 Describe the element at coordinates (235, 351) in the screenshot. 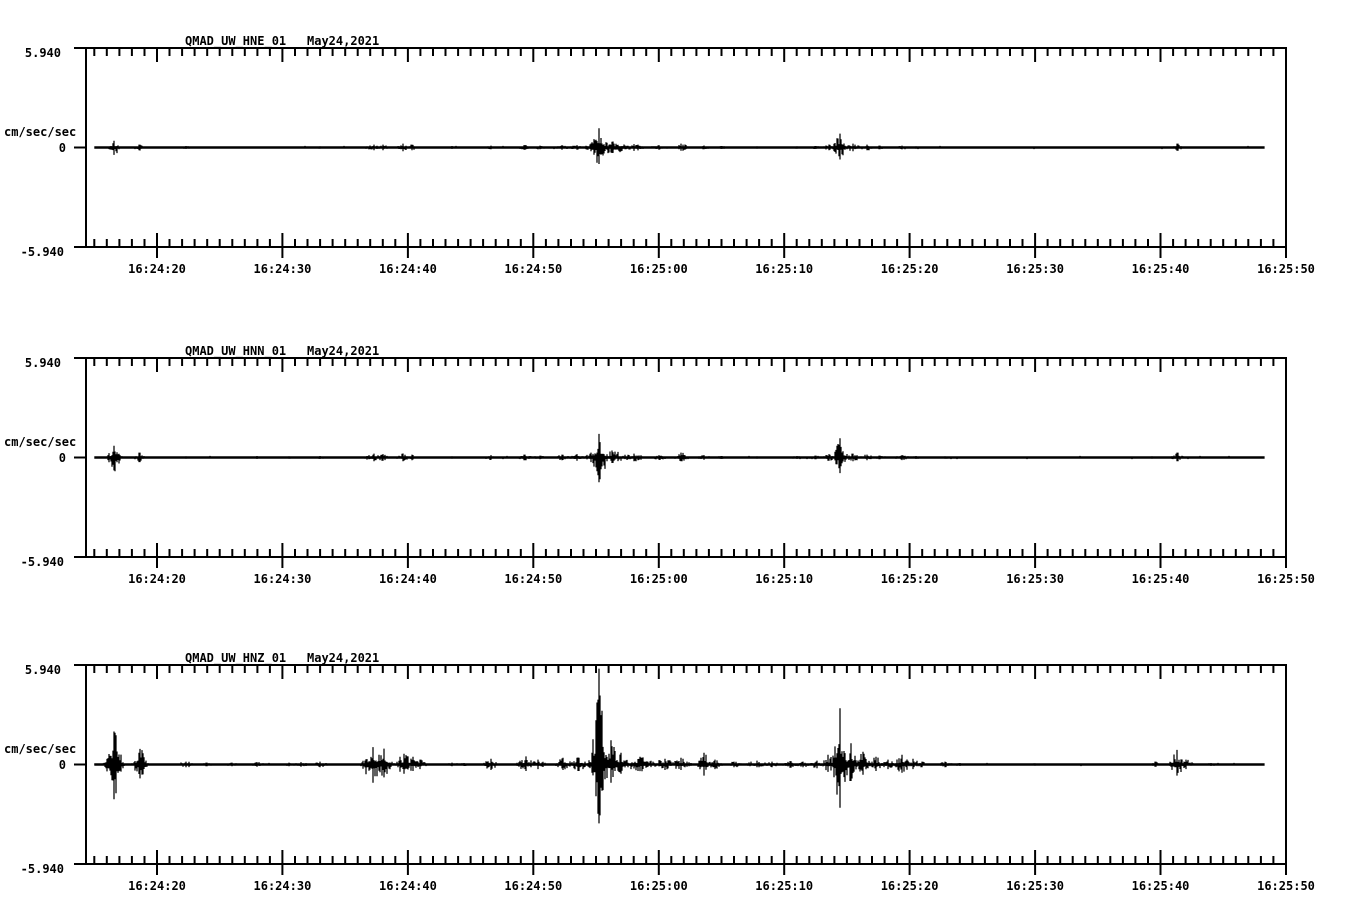

I see `trace-title-station: QMAD_UW_HNN_01` at that location.